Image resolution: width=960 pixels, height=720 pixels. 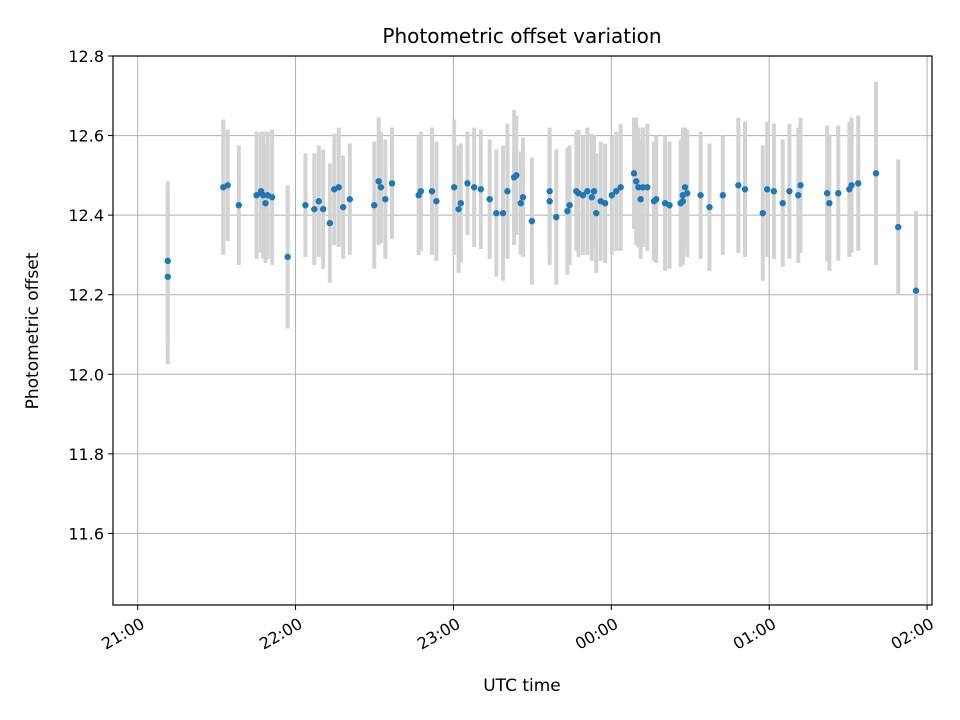 What do you see at coordinates (86, 136) in the screenshot?
I see `y-tick-label: 12.6` at bounding box center [86, 136].